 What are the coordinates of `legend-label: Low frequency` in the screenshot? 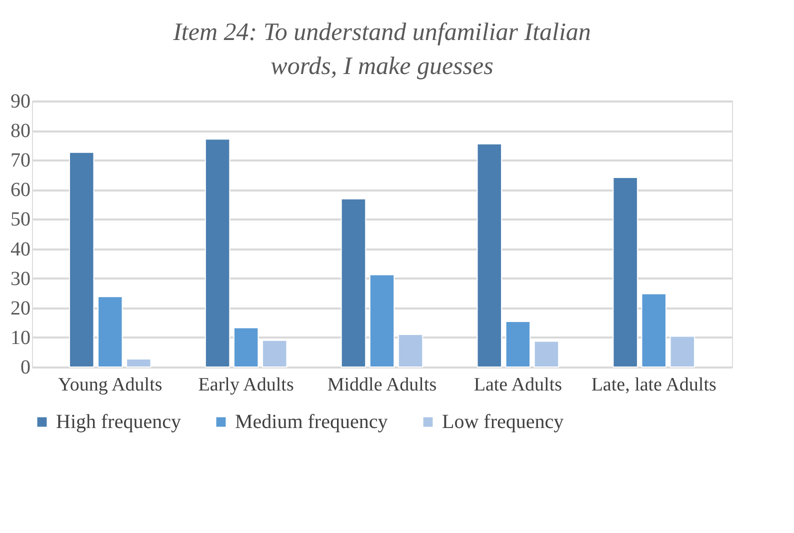 It's located at (503, 422).